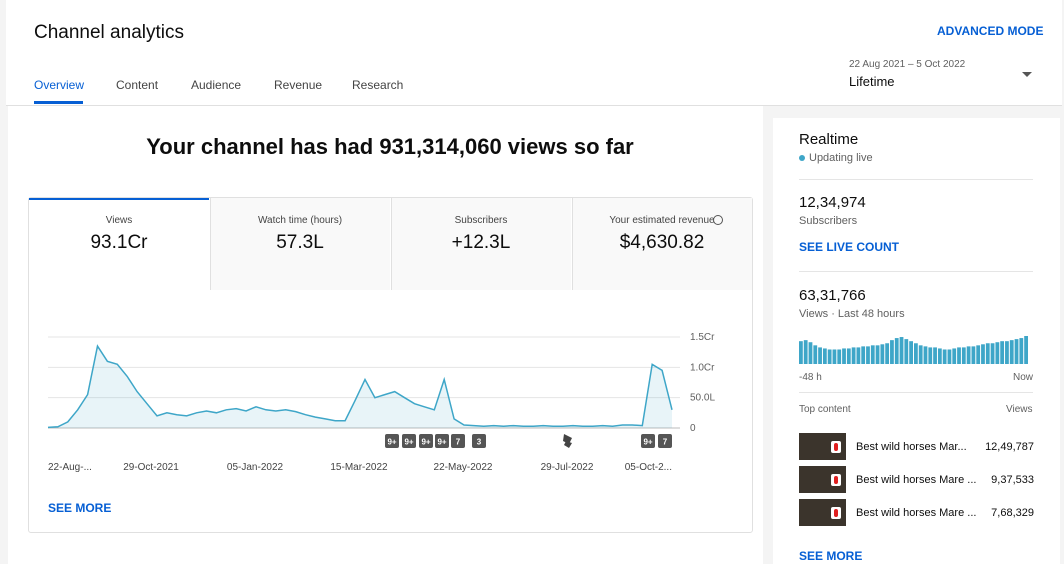 This screenshot has height=564, width=1064. What do you see at coordinates (298, 85) in the screenshot?
I see `tab: Revenue` at bounding box center [298, 85].